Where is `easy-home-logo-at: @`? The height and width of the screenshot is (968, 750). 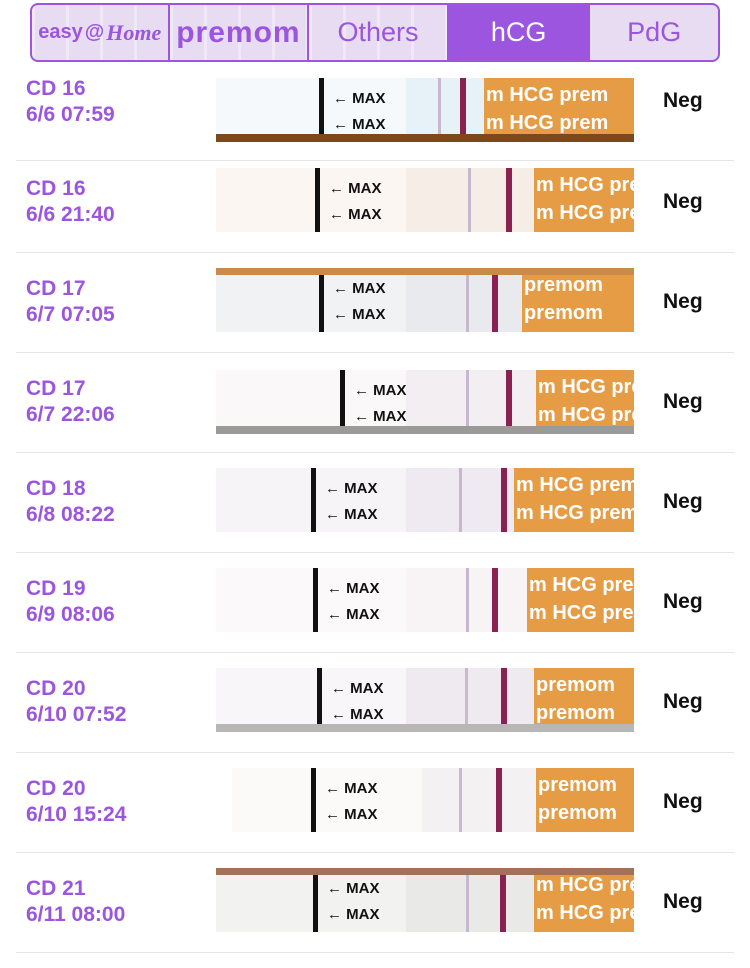
easy-home-logo-at: @ is located at coordinates (94, 32).